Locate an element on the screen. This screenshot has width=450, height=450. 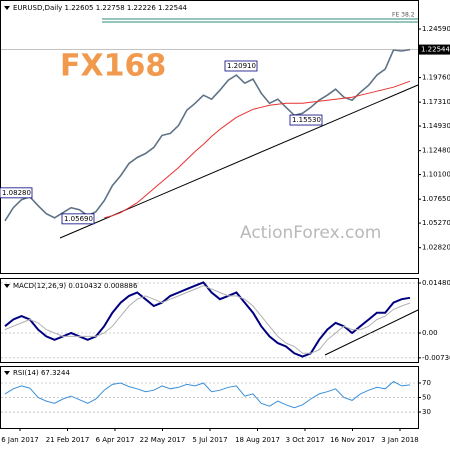
y-tick-label: 0.014807 is located at coordinates (436, 283).